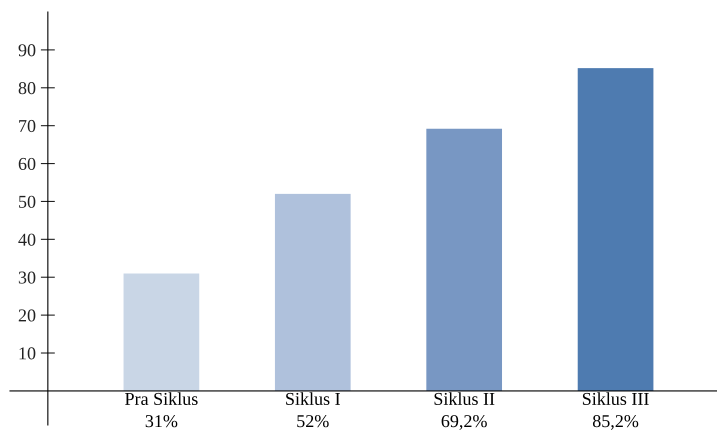 The image size is (717, 438). Describe the element at coordinates (464, 422) in the screenshot. I see `data-label: 69,2%` at that location.